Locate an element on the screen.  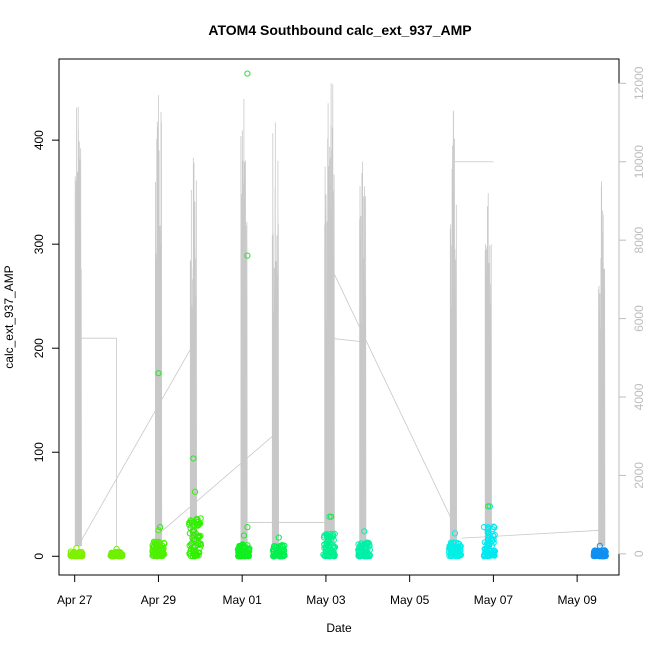
y2-tick-label: 10000 is located at coordinates (639, 162).